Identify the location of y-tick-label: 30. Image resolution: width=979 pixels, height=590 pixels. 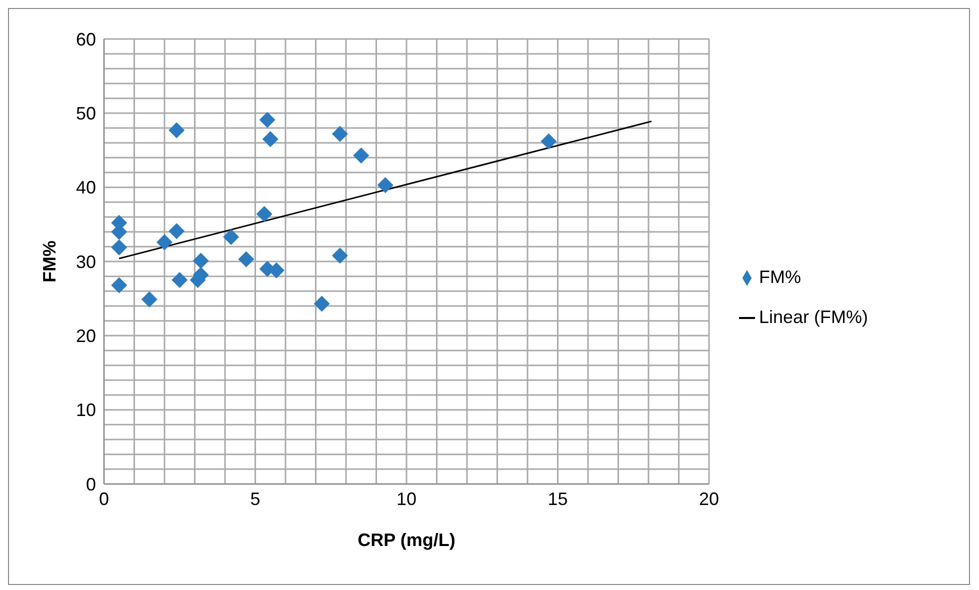
(86, 262).